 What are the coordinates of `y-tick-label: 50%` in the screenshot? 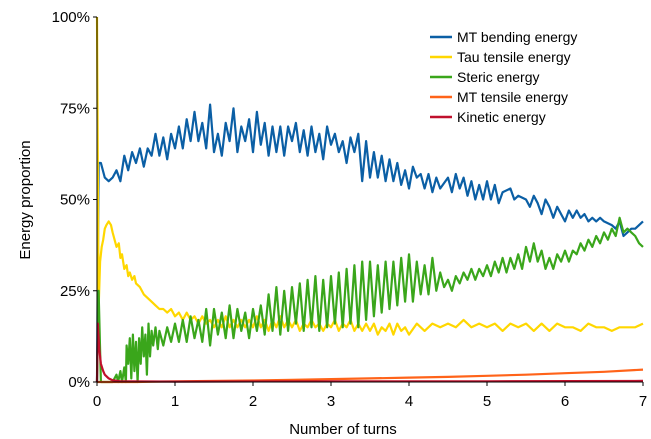 It's located at (75, 200).